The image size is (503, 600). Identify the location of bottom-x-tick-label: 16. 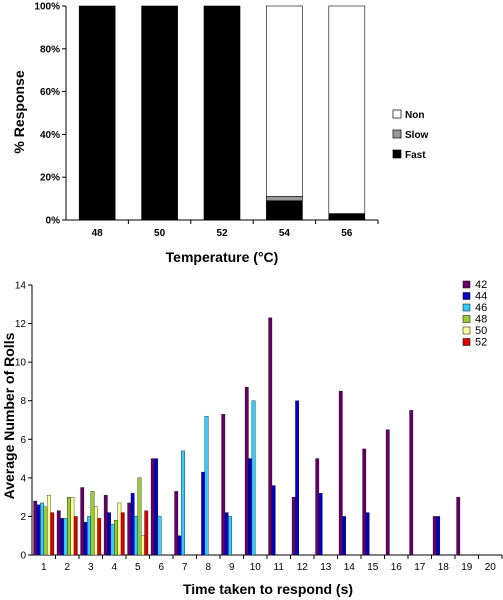
(397, 567).